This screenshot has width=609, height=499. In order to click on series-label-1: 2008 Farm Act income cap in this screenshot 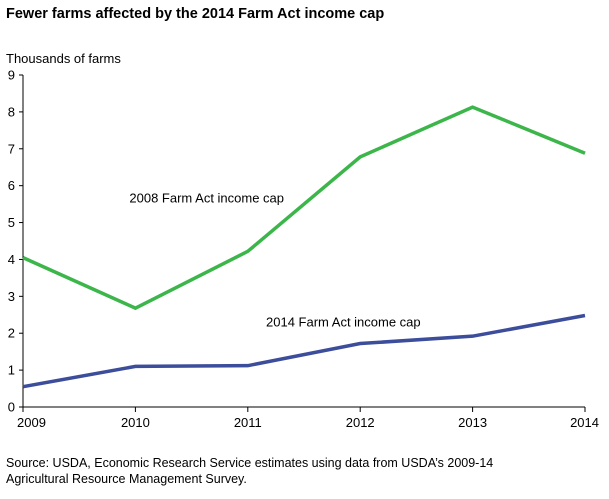, I will do `click(206, 197)`.